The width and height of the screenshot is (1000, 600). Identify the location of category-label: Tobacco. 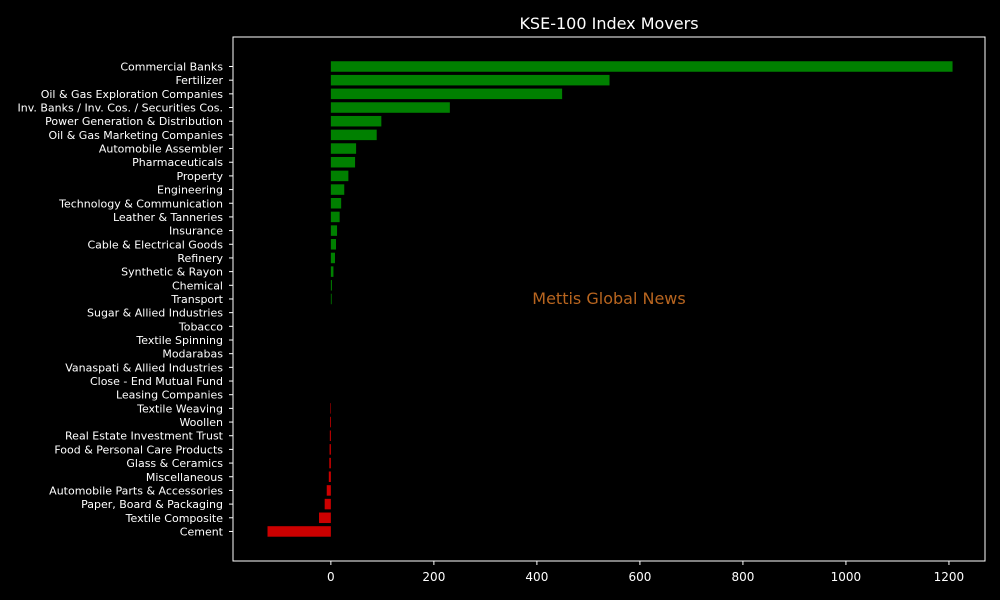
(200, 326).